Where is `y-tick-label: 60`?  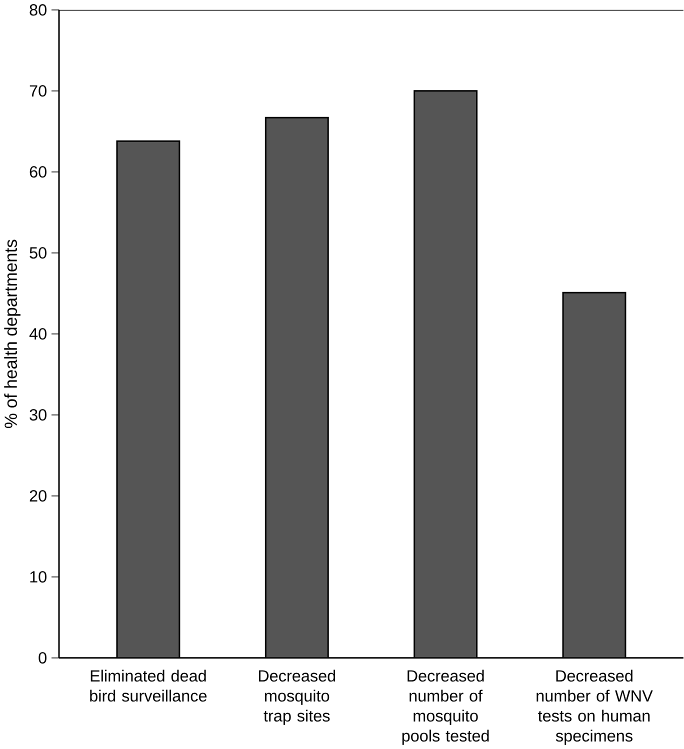 y-tick-label: 60 is located at coordinates (38, 172).